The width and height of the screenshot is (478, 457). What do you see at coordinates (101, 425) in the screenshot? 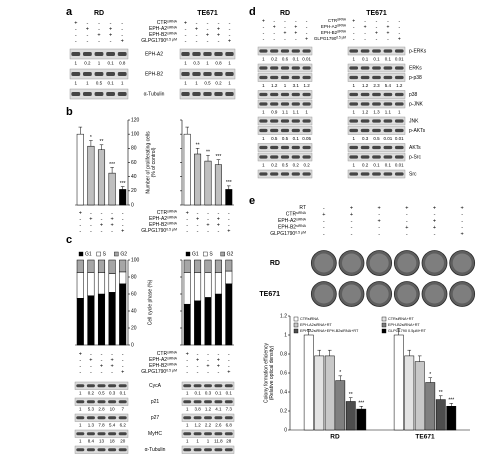
I see `quantification: 7.8` at bounding box center [101, 425].